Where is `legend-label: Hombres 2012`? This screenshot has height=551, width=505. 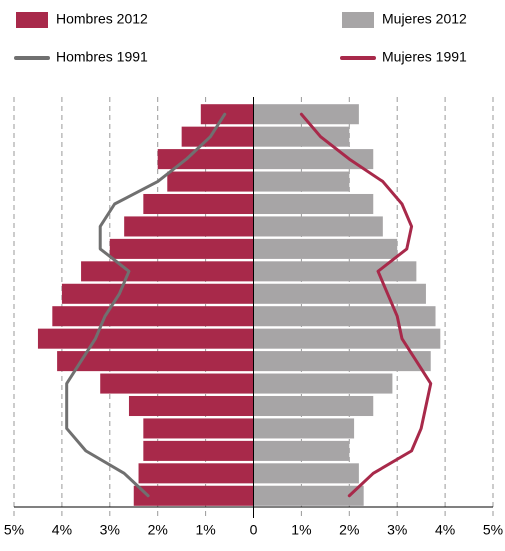 legend-label: Hombres 2012 is located at coordinates (102, 19).